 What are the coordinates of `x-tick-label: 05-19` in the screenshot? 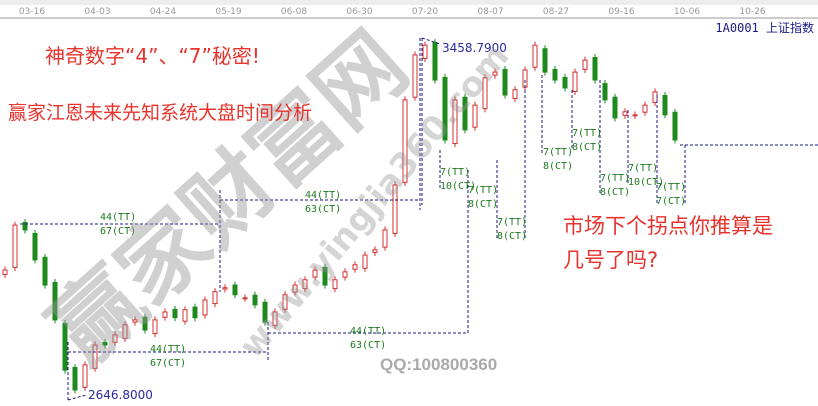 It's located at (228, 12).